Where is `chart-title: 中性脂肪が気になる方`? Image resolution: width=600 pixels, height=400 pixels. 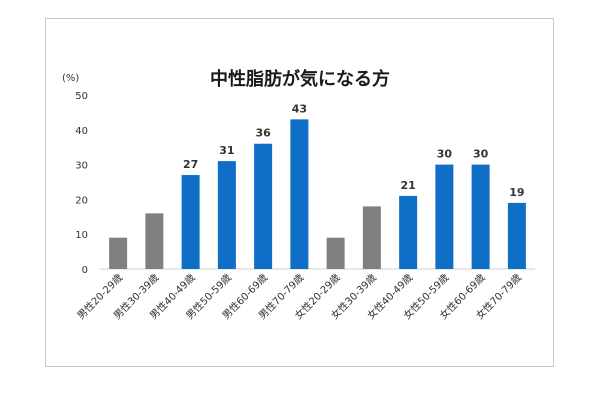
chart-title: 中性脂肪が気になる方 is located at coordinates (300, 79).